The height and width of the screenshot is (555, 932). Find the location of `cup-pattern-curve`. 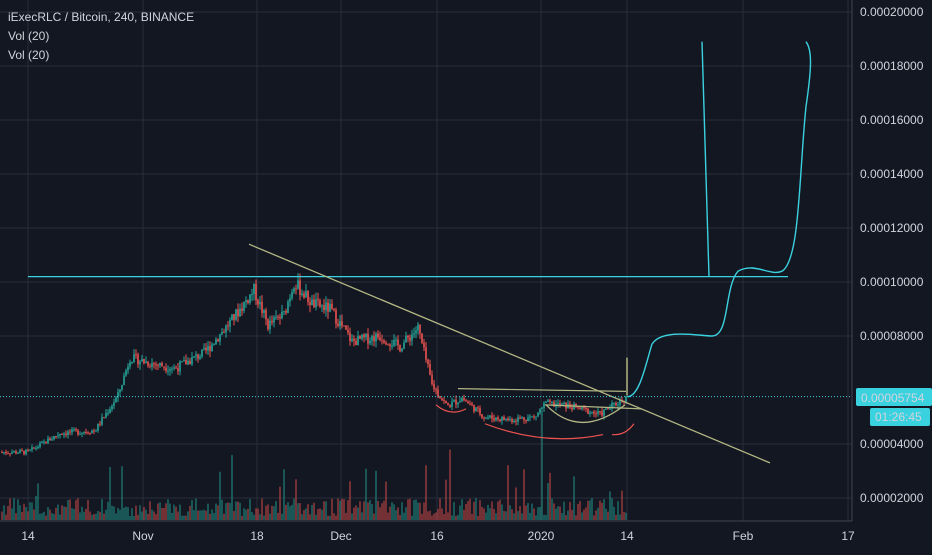

cup-pattern-curve is located at coordinates (585, 414).